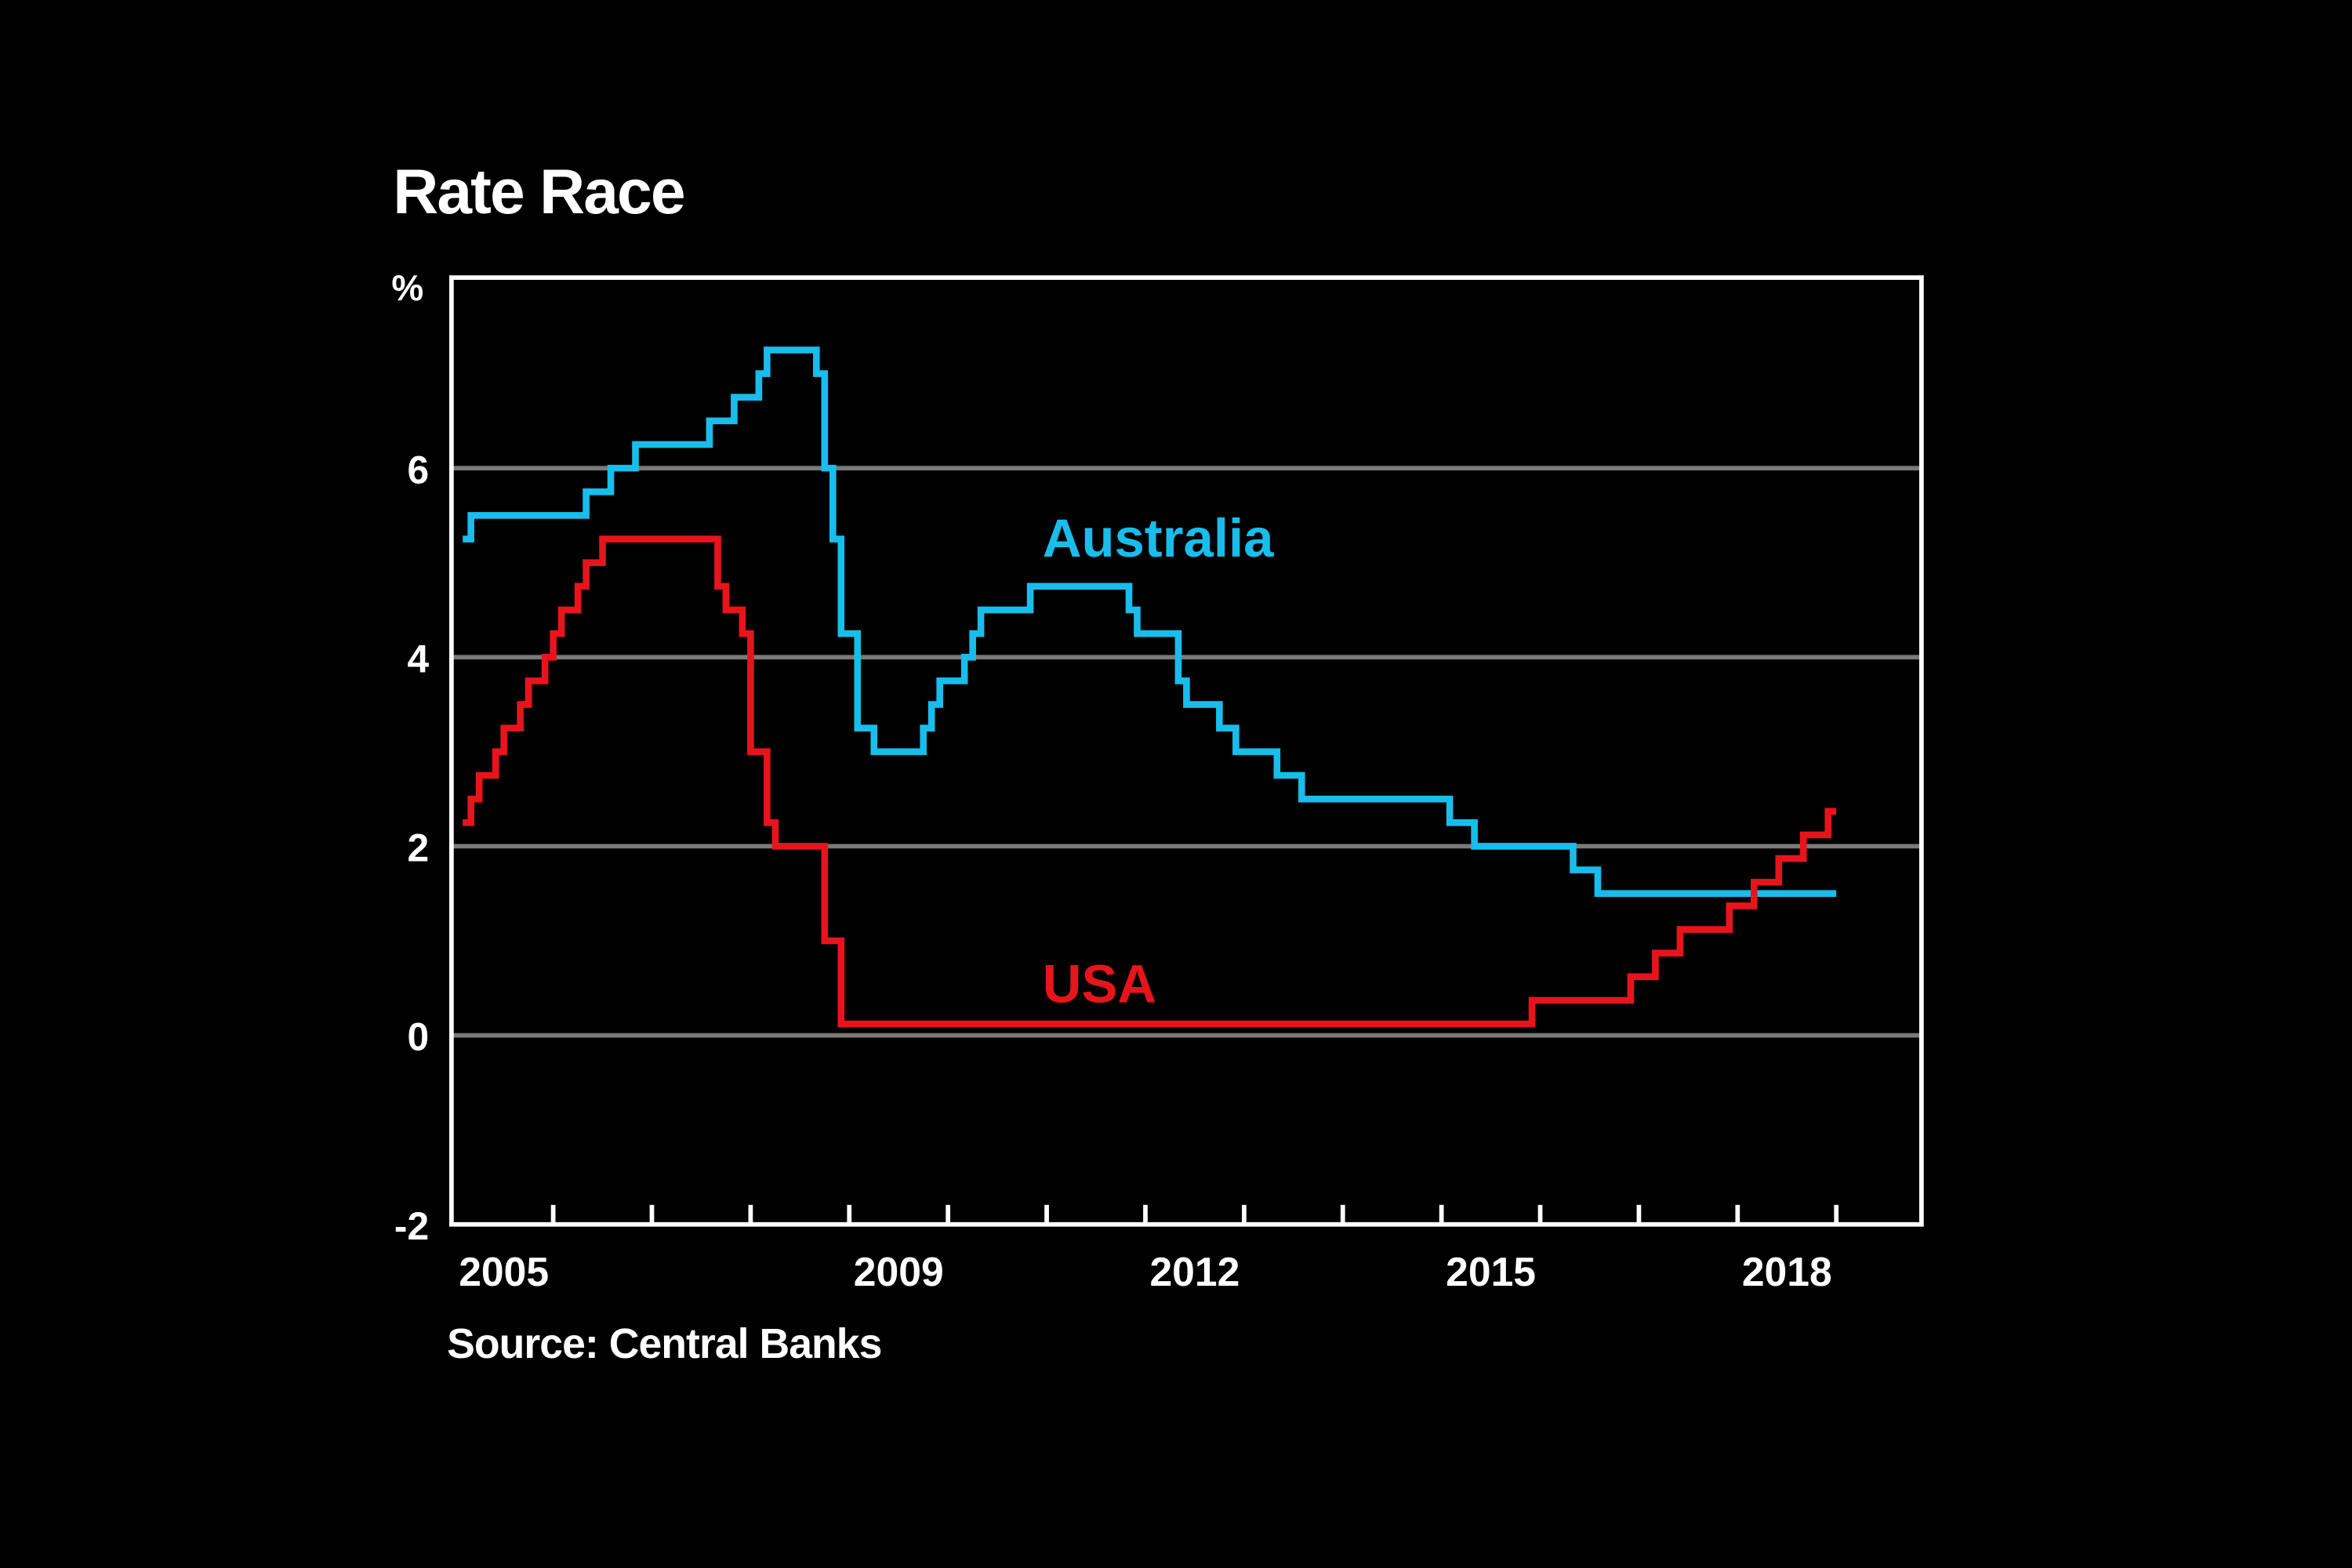 The image size is (2352, 1568). I want to click on x-tick-label: 2018, so click(1787, 1271).